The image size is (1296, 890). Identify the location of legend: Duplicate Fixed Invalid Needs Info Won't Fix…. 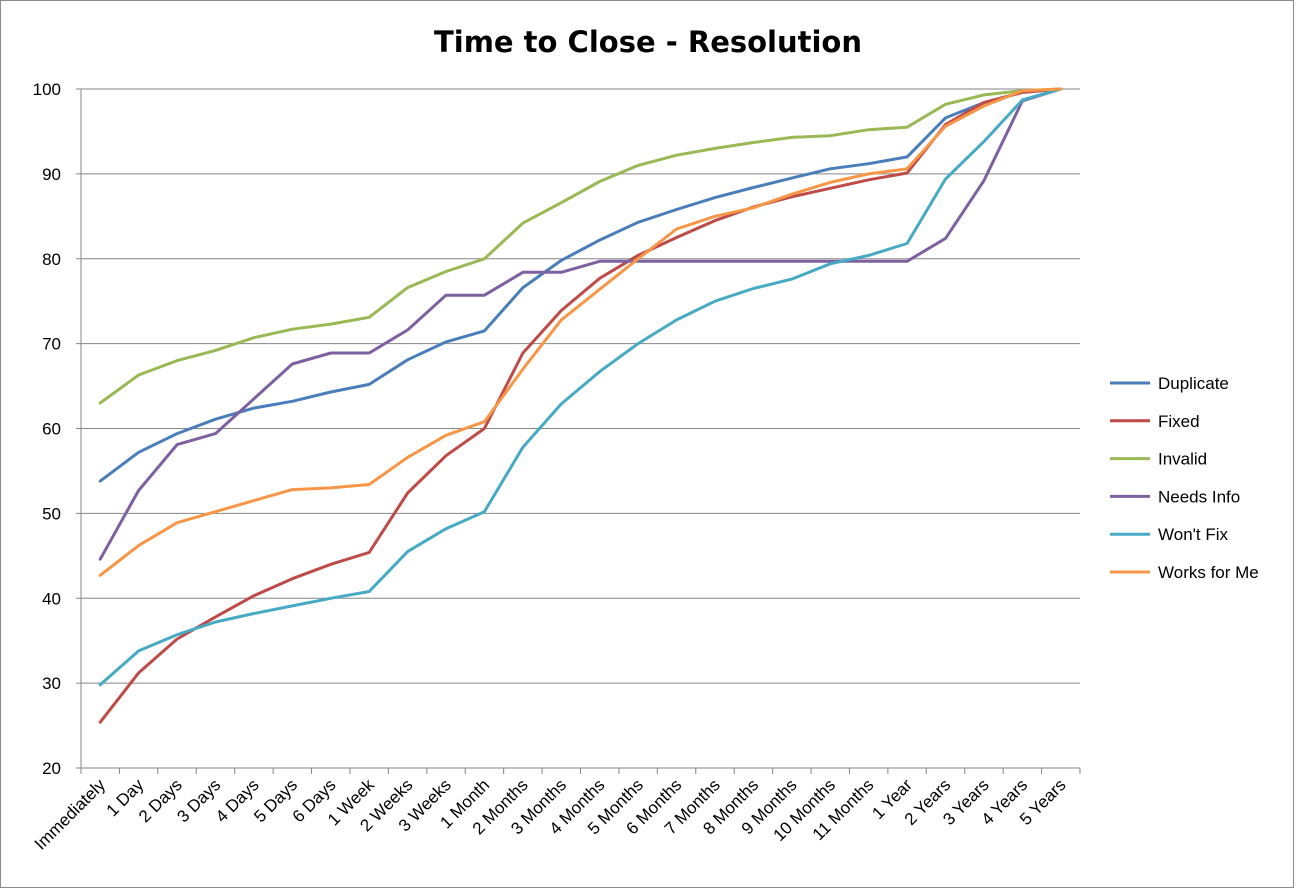
(1184, 478).